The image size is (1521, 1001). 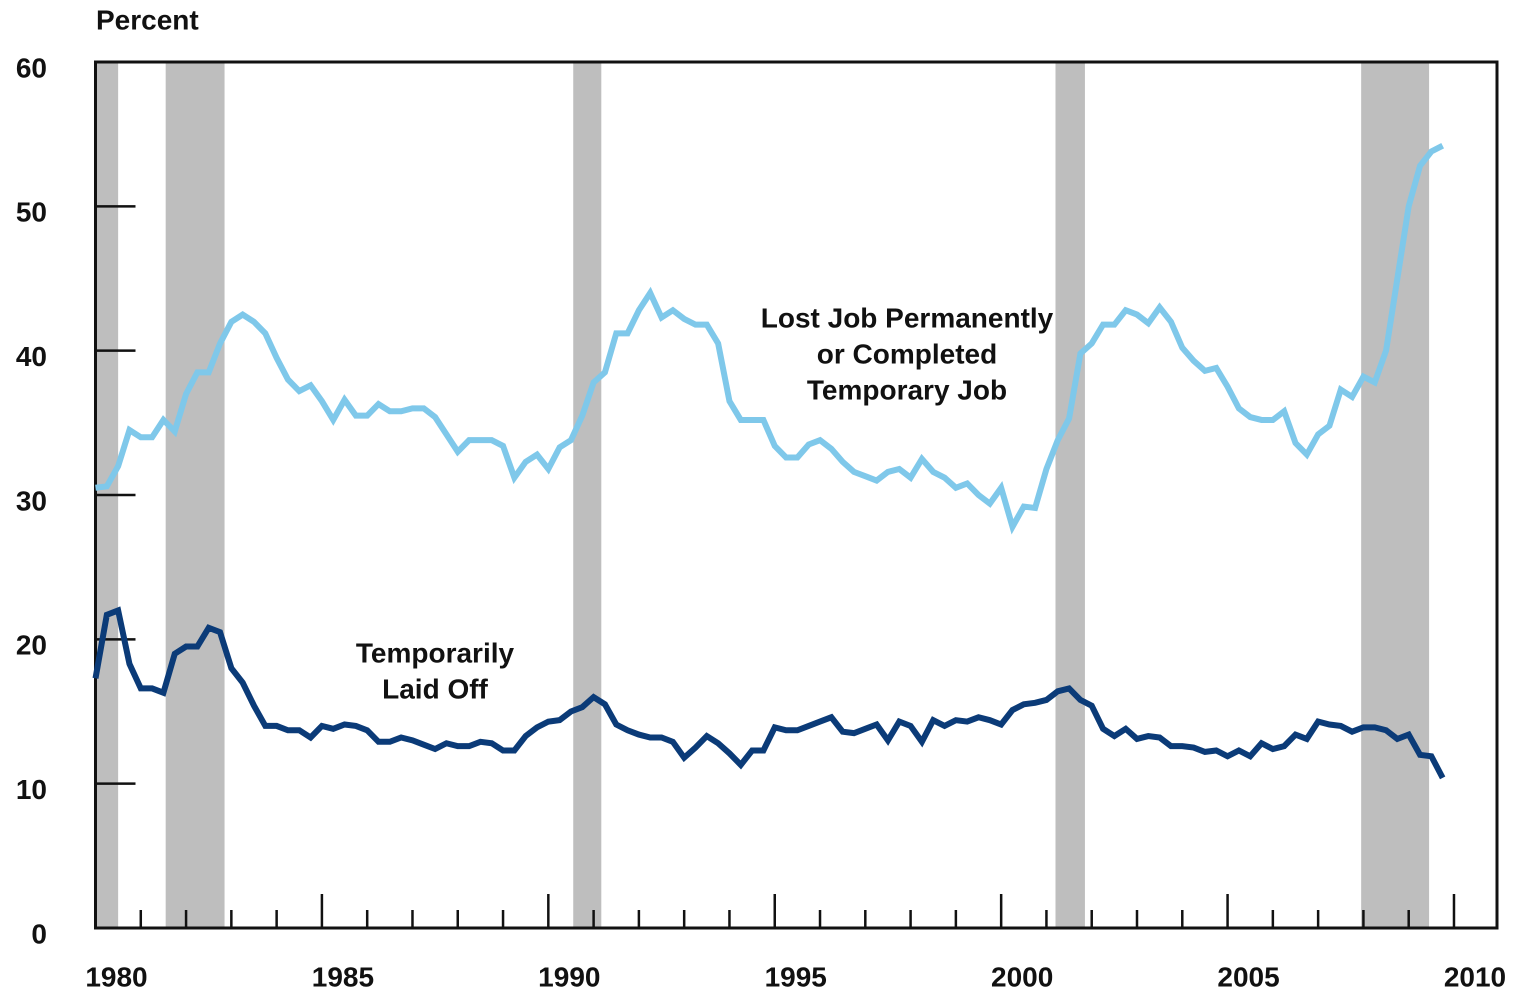 I want to click on series-label: Temporarily, so click(x=435, y=652).